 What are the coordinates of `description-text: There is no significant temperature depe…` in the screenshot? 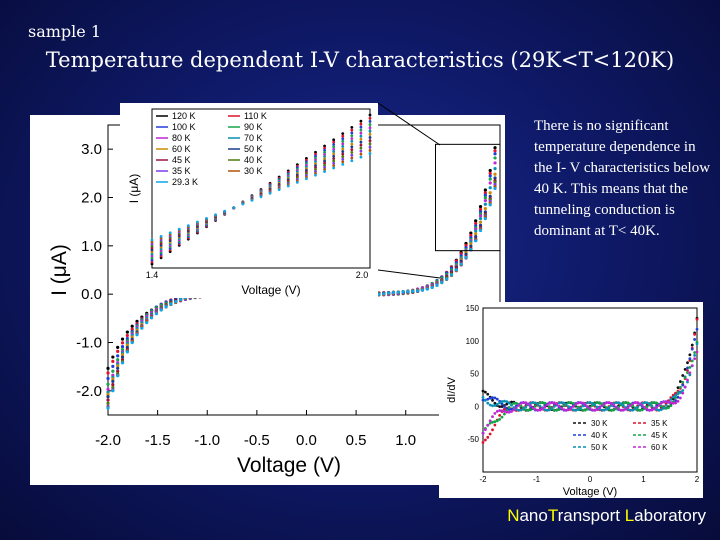 It's located at (622, 178).